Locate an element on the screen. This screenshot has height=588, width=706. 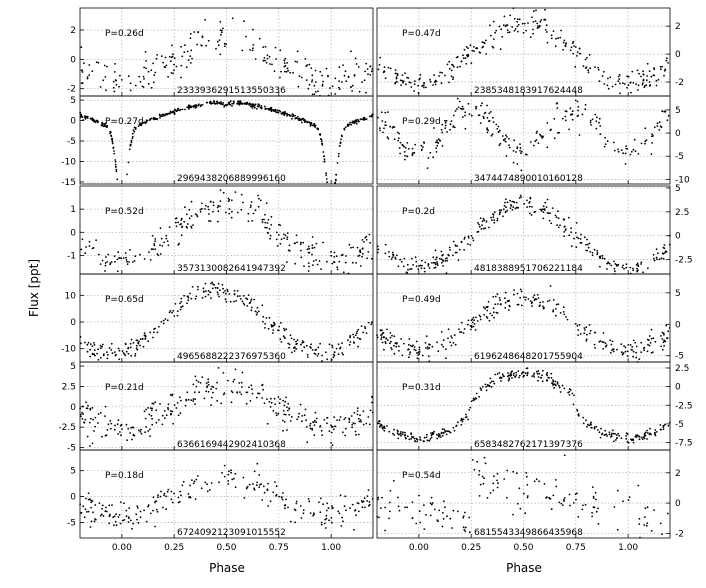
y-tick-label: -5 is located at coordinates (679, 425).